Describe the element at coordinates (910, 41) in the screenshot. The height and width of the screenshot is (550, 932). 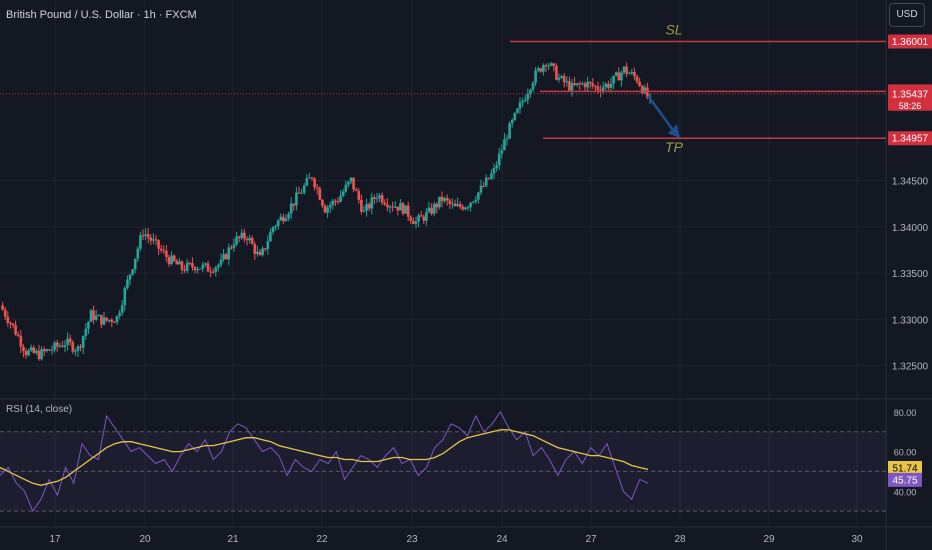
I see `sl-price-label-bg` at that location.